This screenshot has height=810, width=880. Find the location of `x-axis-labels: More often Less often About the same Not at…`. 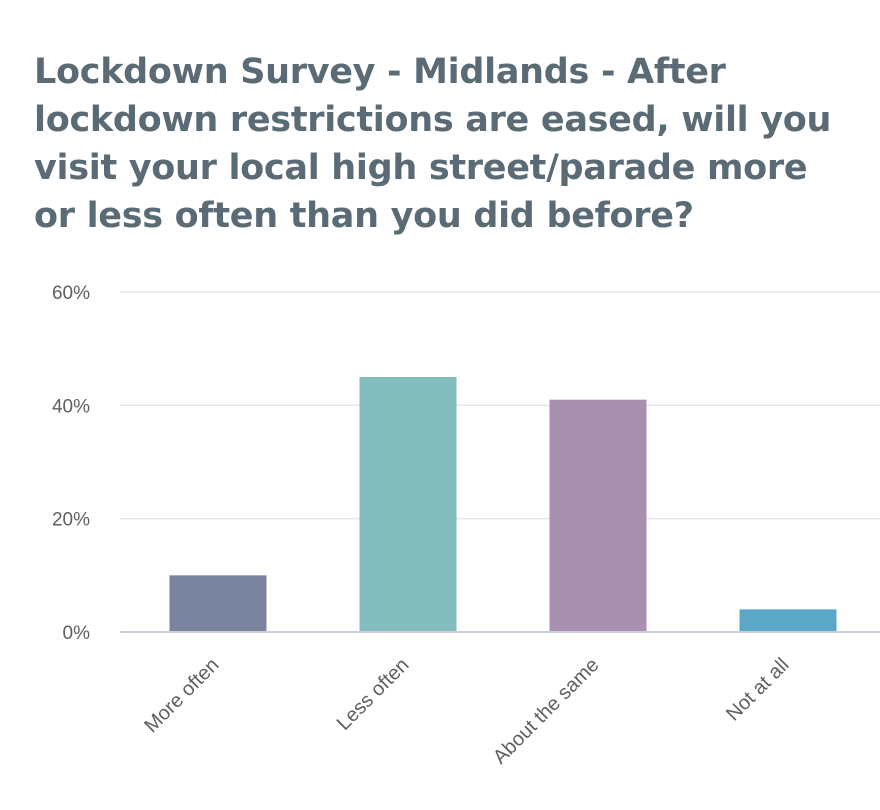

x-axis-labels: More often Less often About the same Not at… is located at coordinates (466, 711).